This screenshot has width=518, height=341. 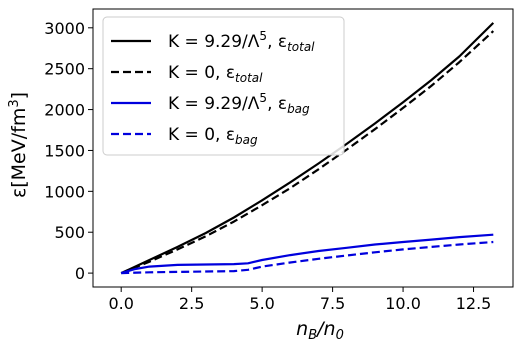 I want to click on y-tick-label: 1500, so click(x=64, y=150).